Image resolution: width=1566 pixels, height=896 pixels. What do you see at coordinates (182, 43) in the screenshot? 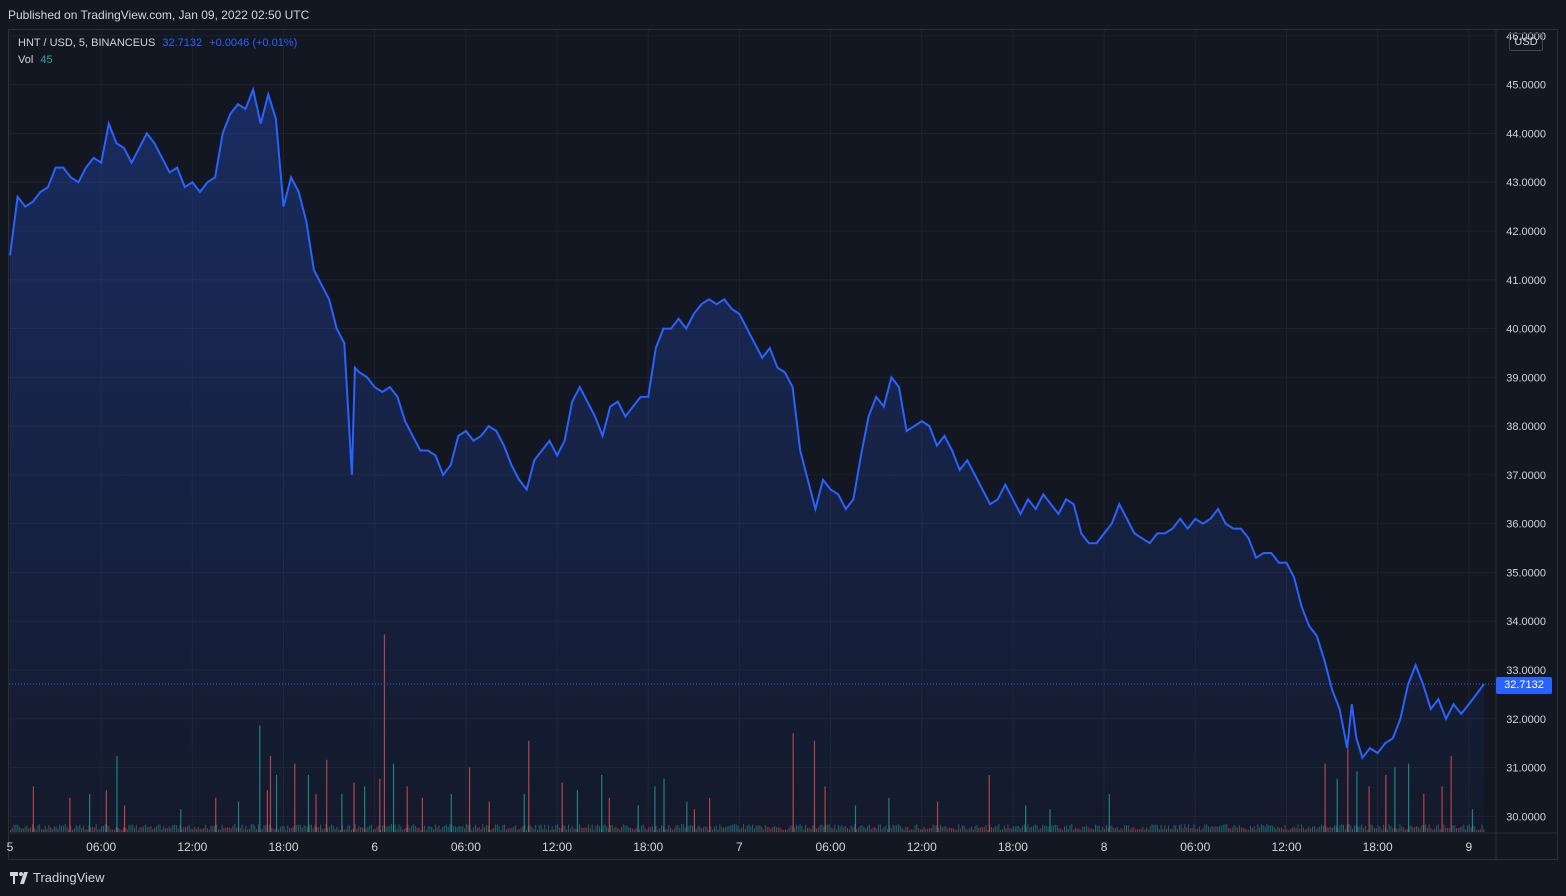
I see `last-price-value: 32.7132` at bounding box center [182, 43].